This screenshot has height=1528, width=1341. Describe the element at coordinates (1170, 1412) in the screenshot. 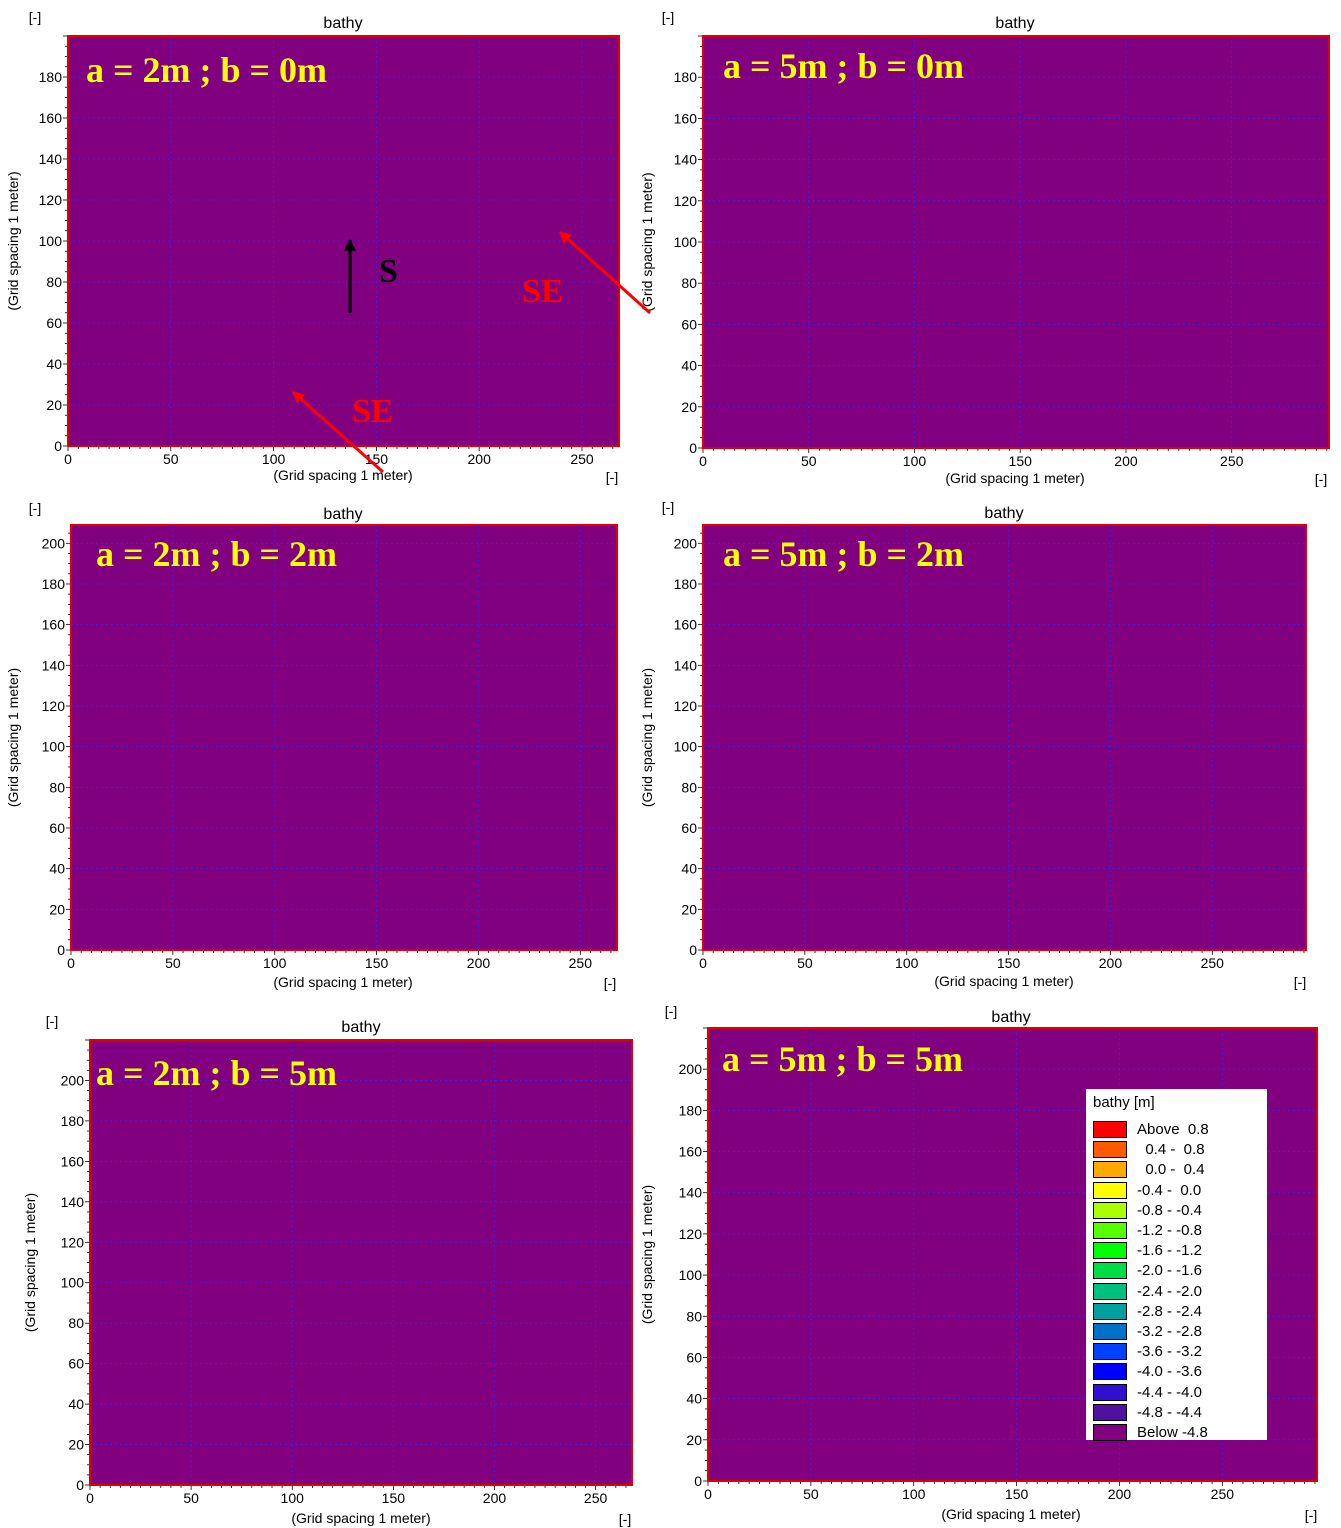

I see `legend-label: -4.8 - -4.4` at that location.